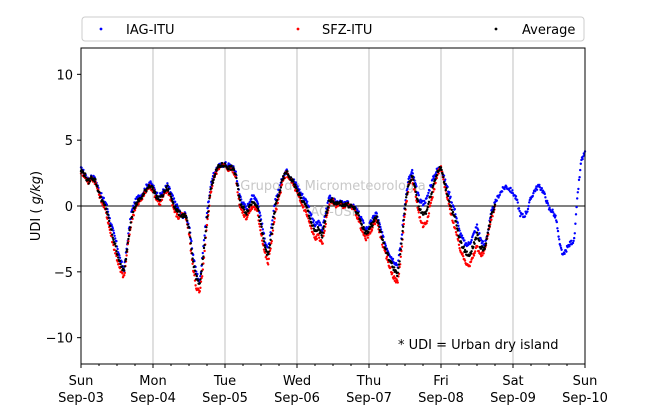  I want to click on x-tick-label-date: Sep-09, so click(513, 398).